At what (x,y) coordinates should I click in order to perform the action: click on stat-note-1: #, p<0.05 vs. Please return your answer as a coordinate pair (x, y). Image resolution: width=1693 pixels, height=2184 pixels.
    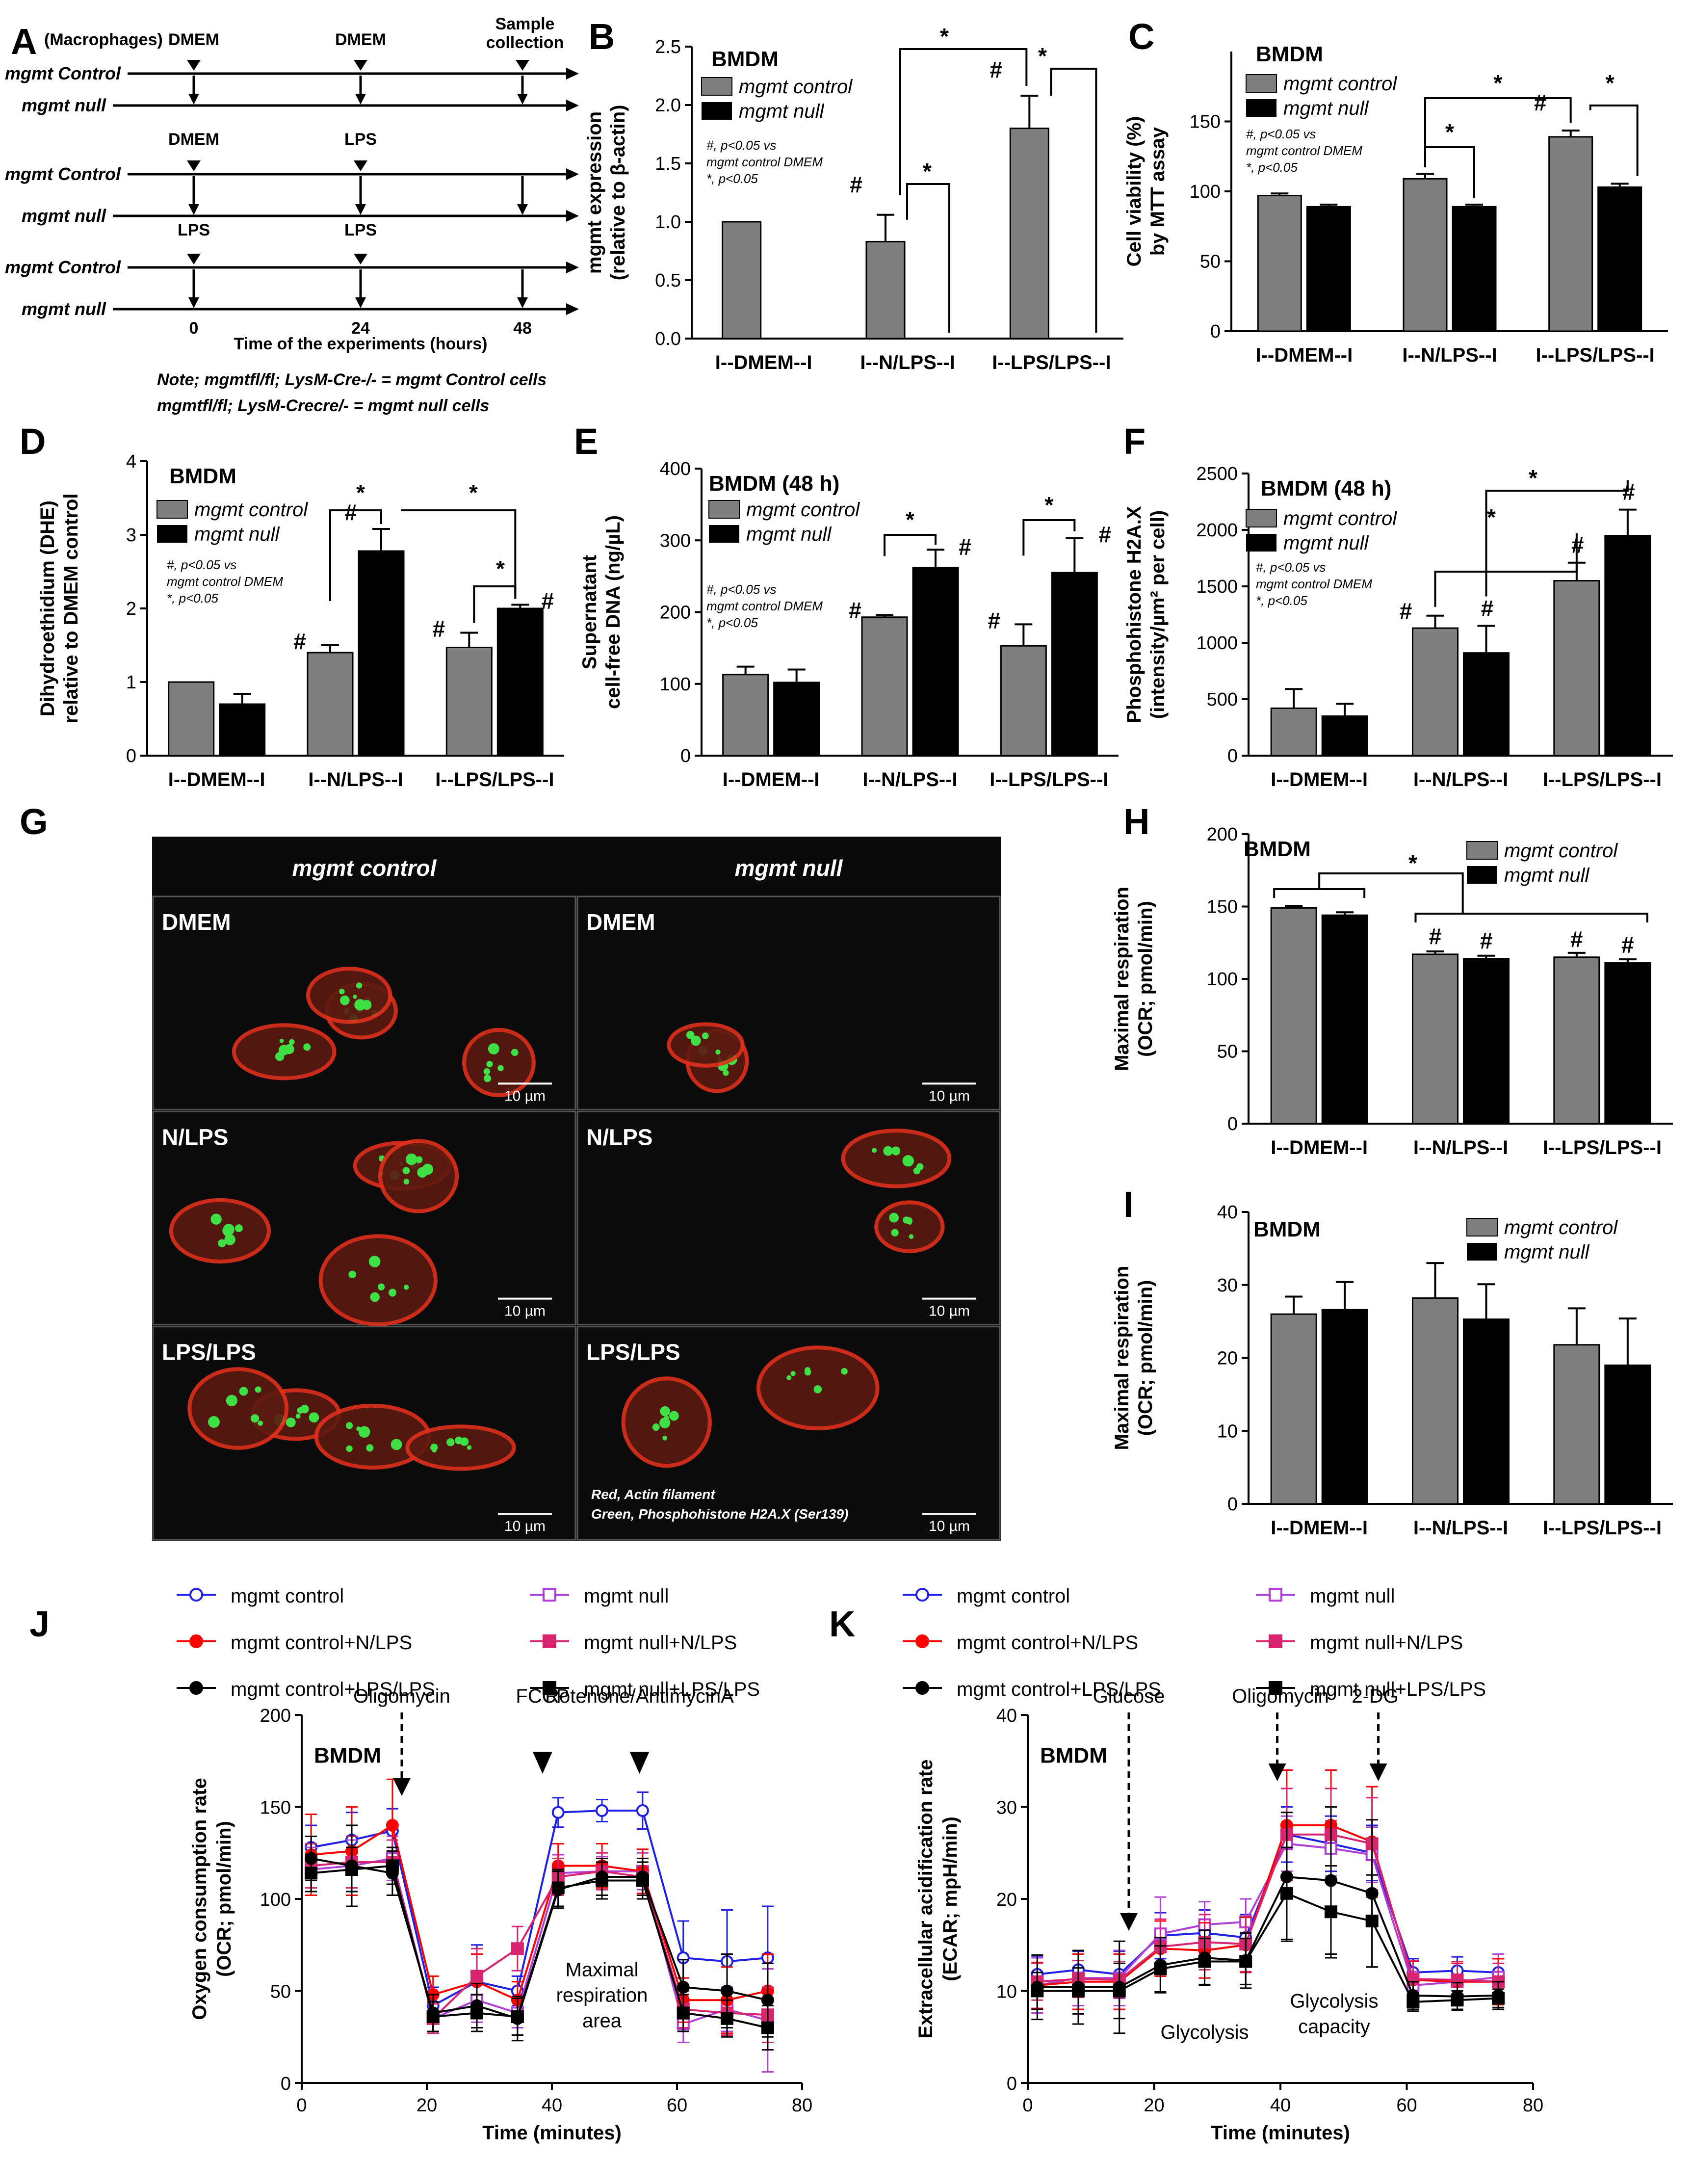
    Looking at the image, I should click on (741, 145).